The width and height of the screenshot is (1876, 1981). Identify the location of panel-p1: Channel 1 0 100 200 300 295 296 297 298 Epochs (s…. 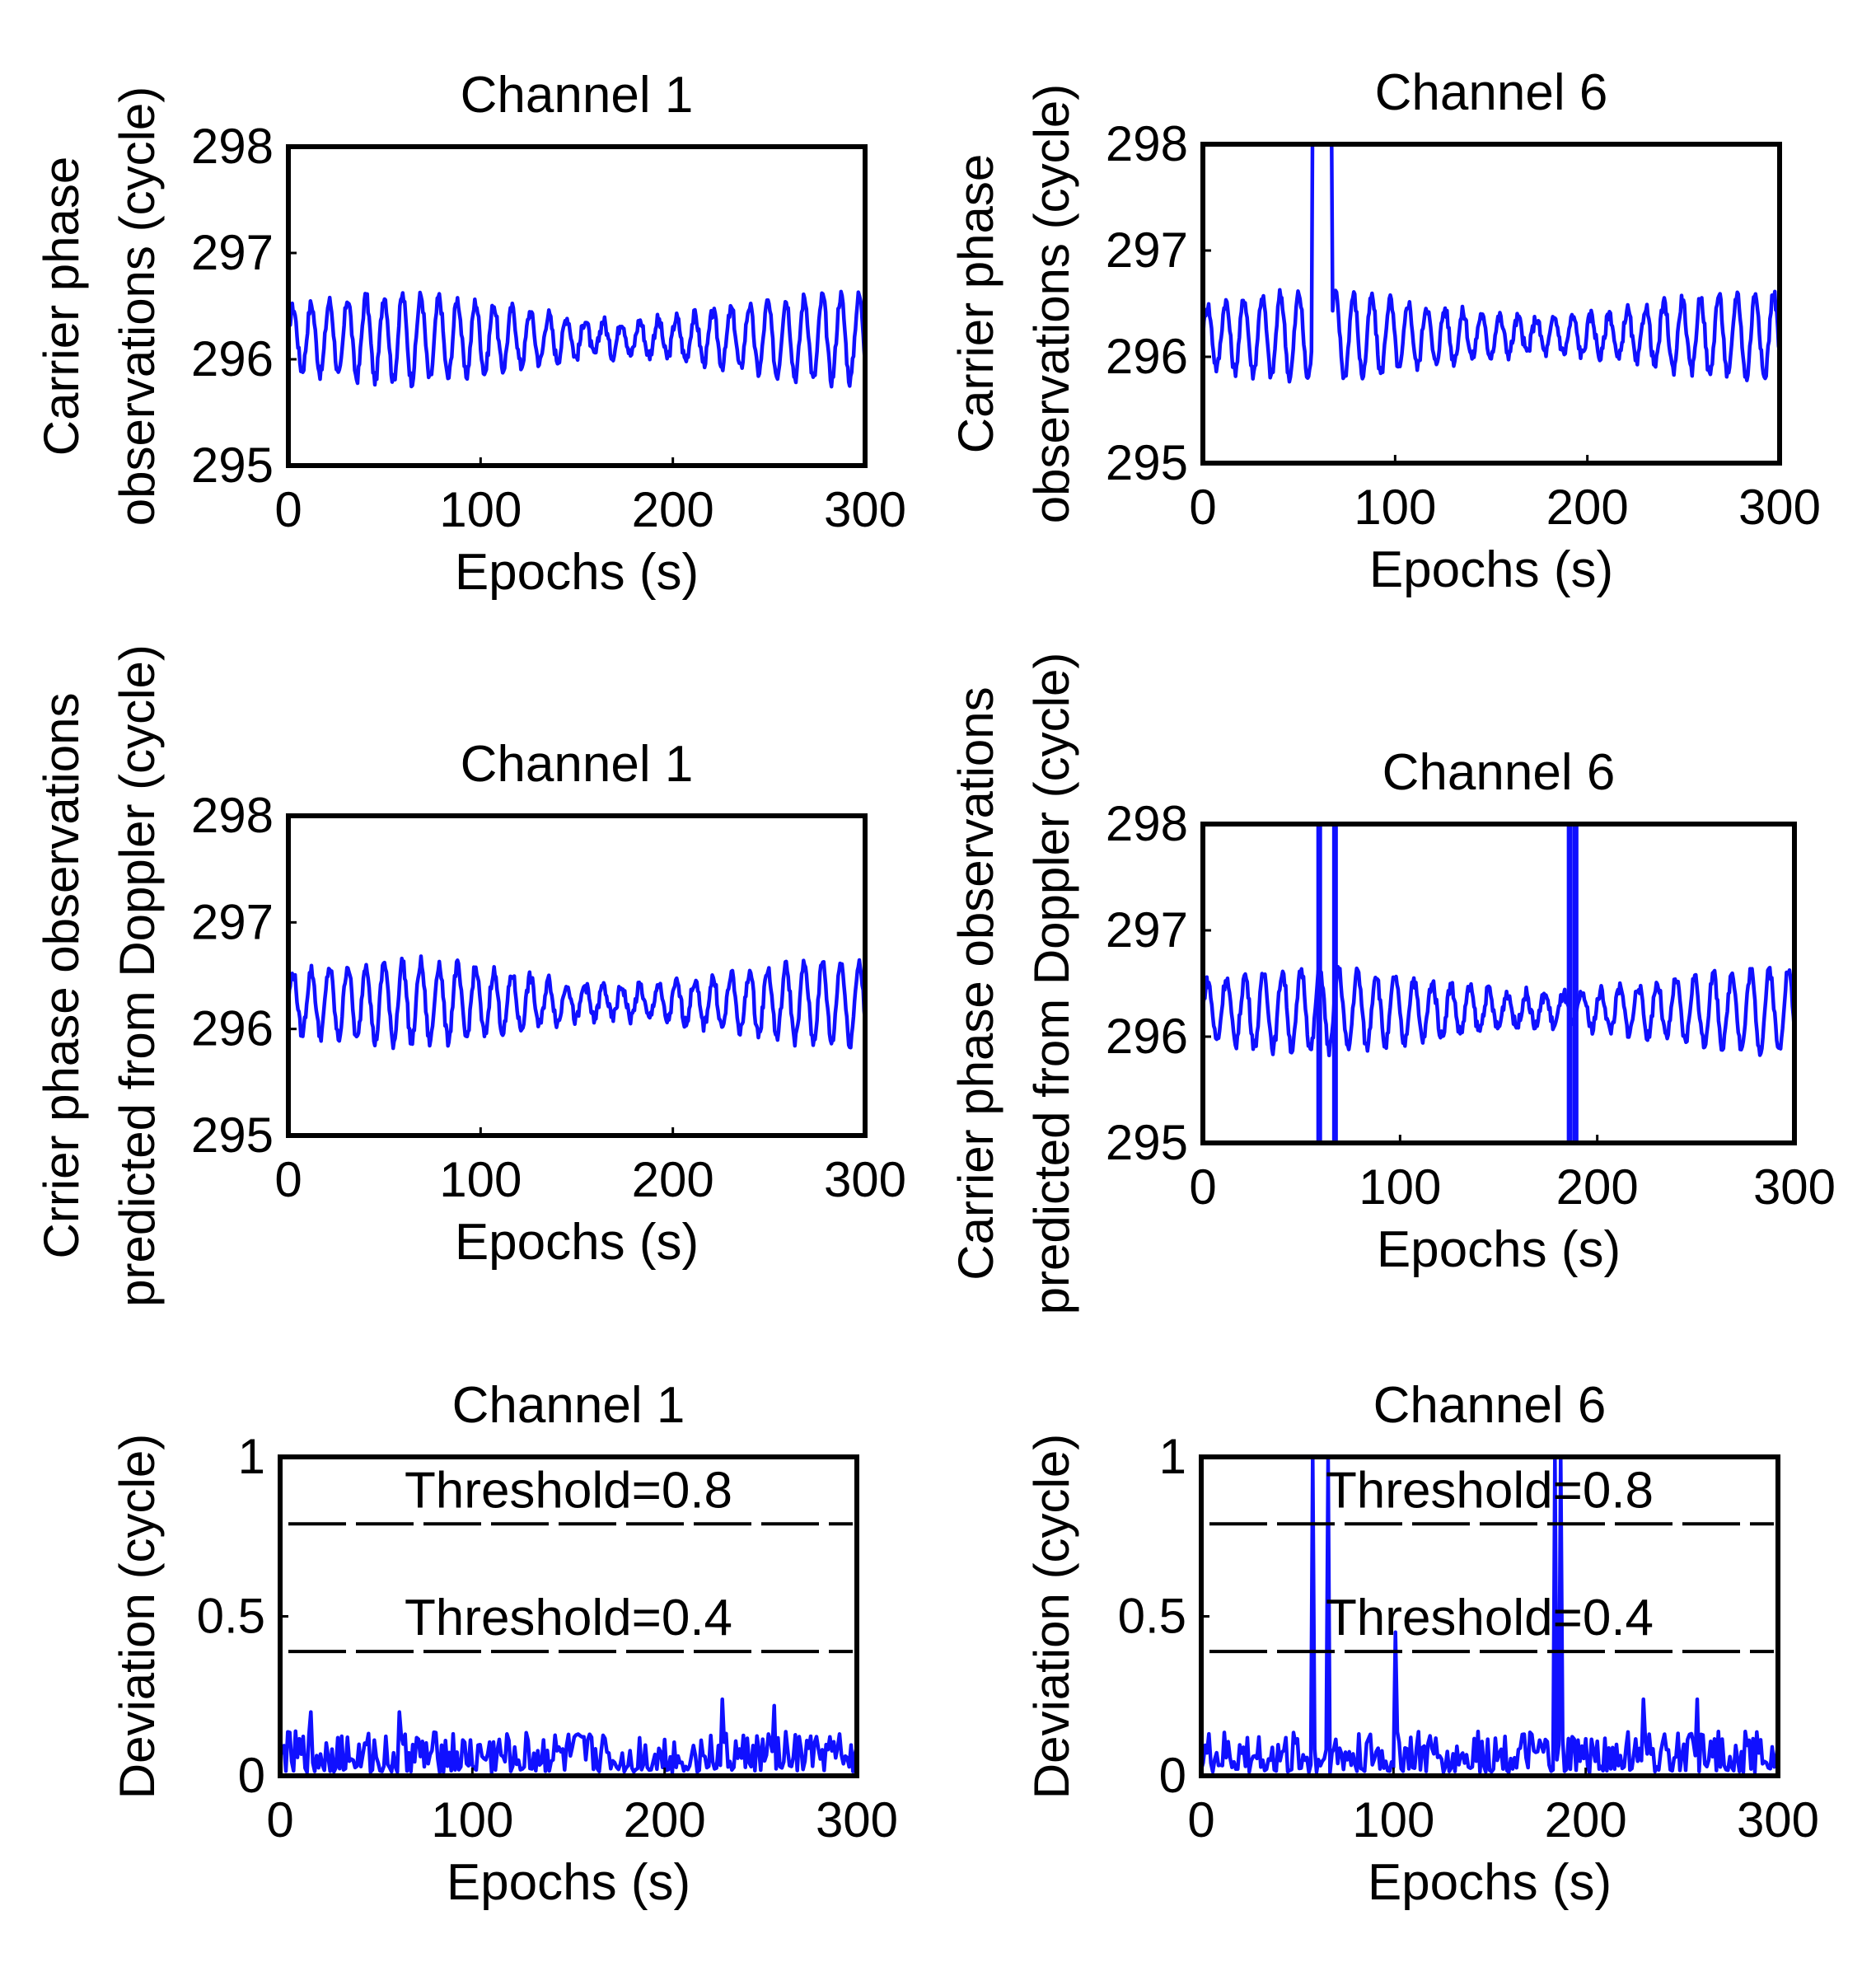
(470, 334).